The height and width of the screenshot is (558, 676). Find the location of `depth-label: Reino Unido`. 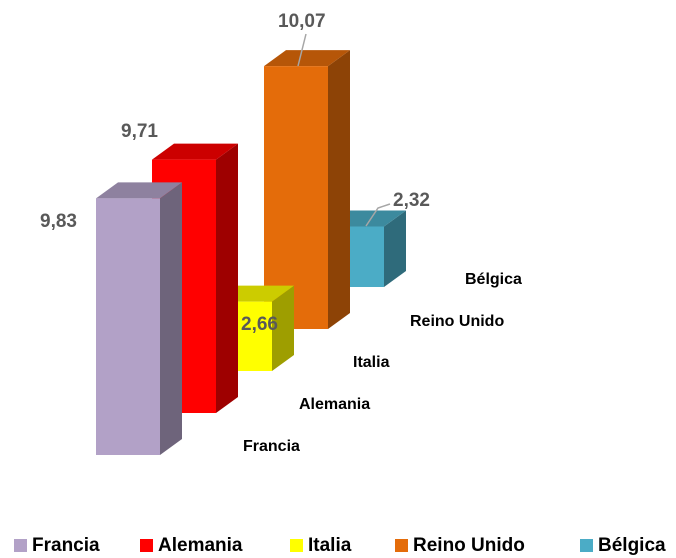

depth-label: Reino Unido is located at coordinates (457, 321).